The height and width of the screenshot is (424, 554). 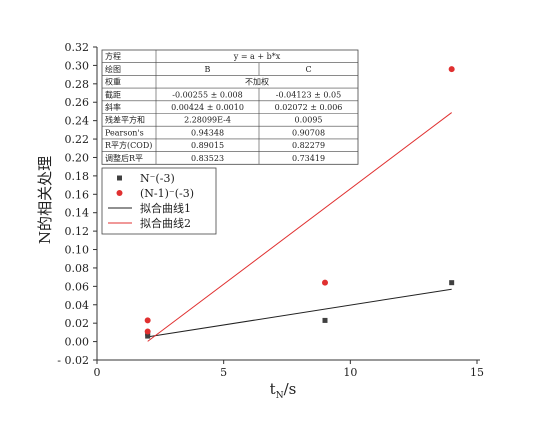 What do you see at coordinates (73, 360) in the screenshot?
I see `y-tick-label: - 0.02` at bounding box center [73, 360].